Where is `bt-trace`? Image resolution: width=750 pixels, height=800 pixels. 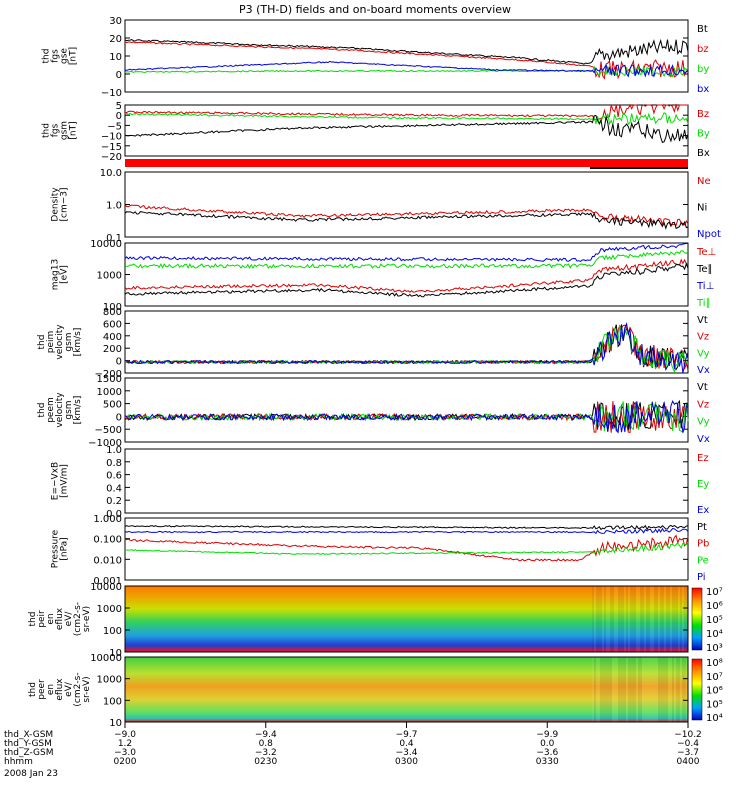
bt-trace is located at coordinates (406, 51).